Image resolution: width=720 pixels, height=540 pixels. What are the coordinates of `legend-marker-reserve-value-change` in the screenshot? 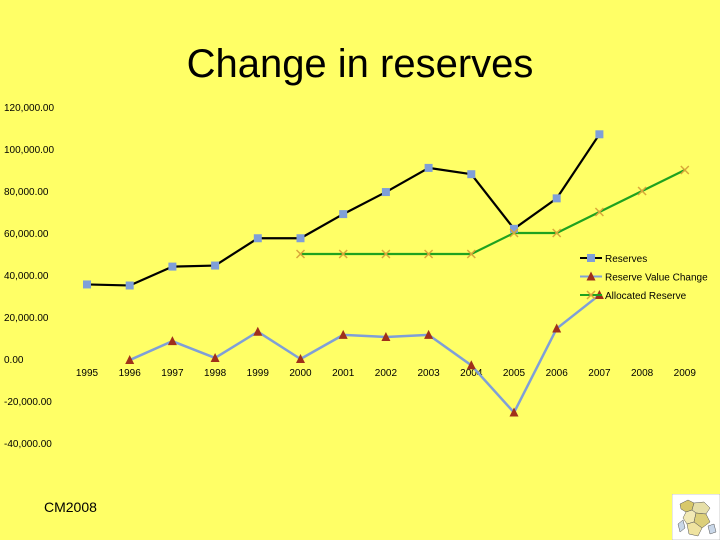 It's located at (591, 276).